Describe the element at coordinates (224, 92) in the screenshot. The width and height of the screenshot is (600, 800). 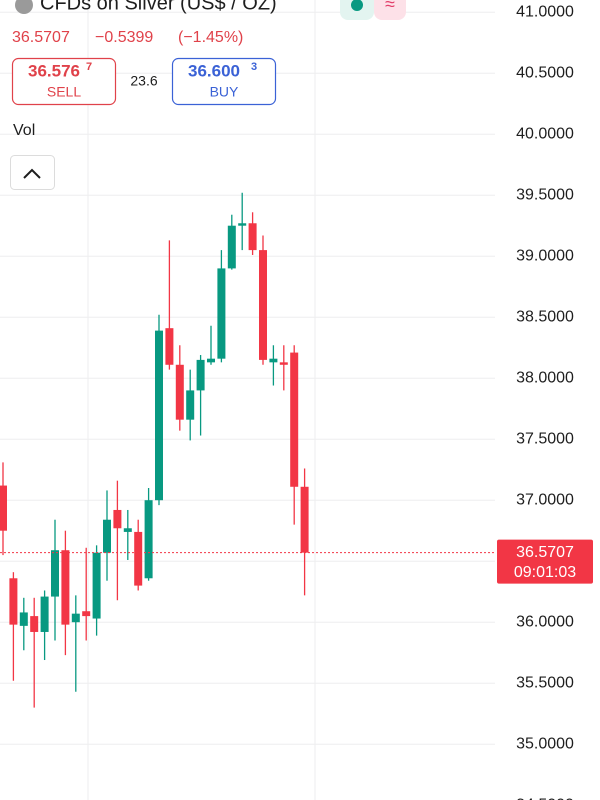
I see `buy-label: BUY` at that location.